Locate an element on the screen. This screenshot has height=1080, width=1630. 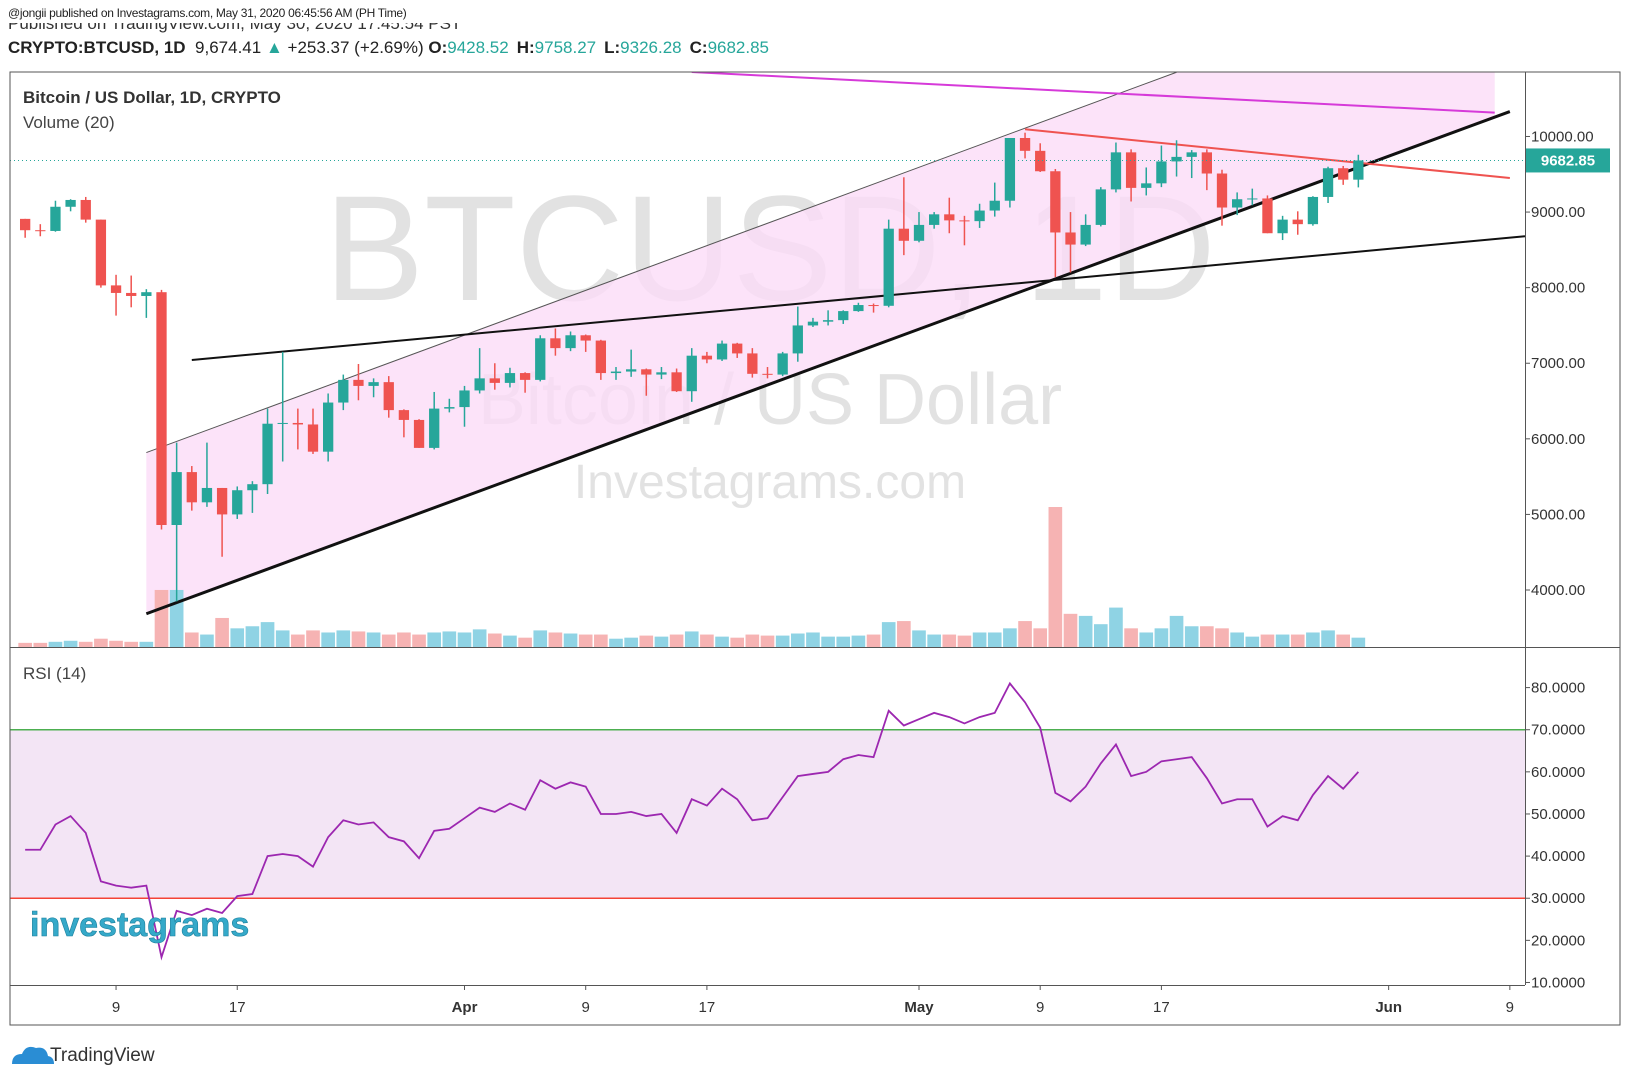
last-price-label: 9682.85 is located at coordinates (1568, 160).